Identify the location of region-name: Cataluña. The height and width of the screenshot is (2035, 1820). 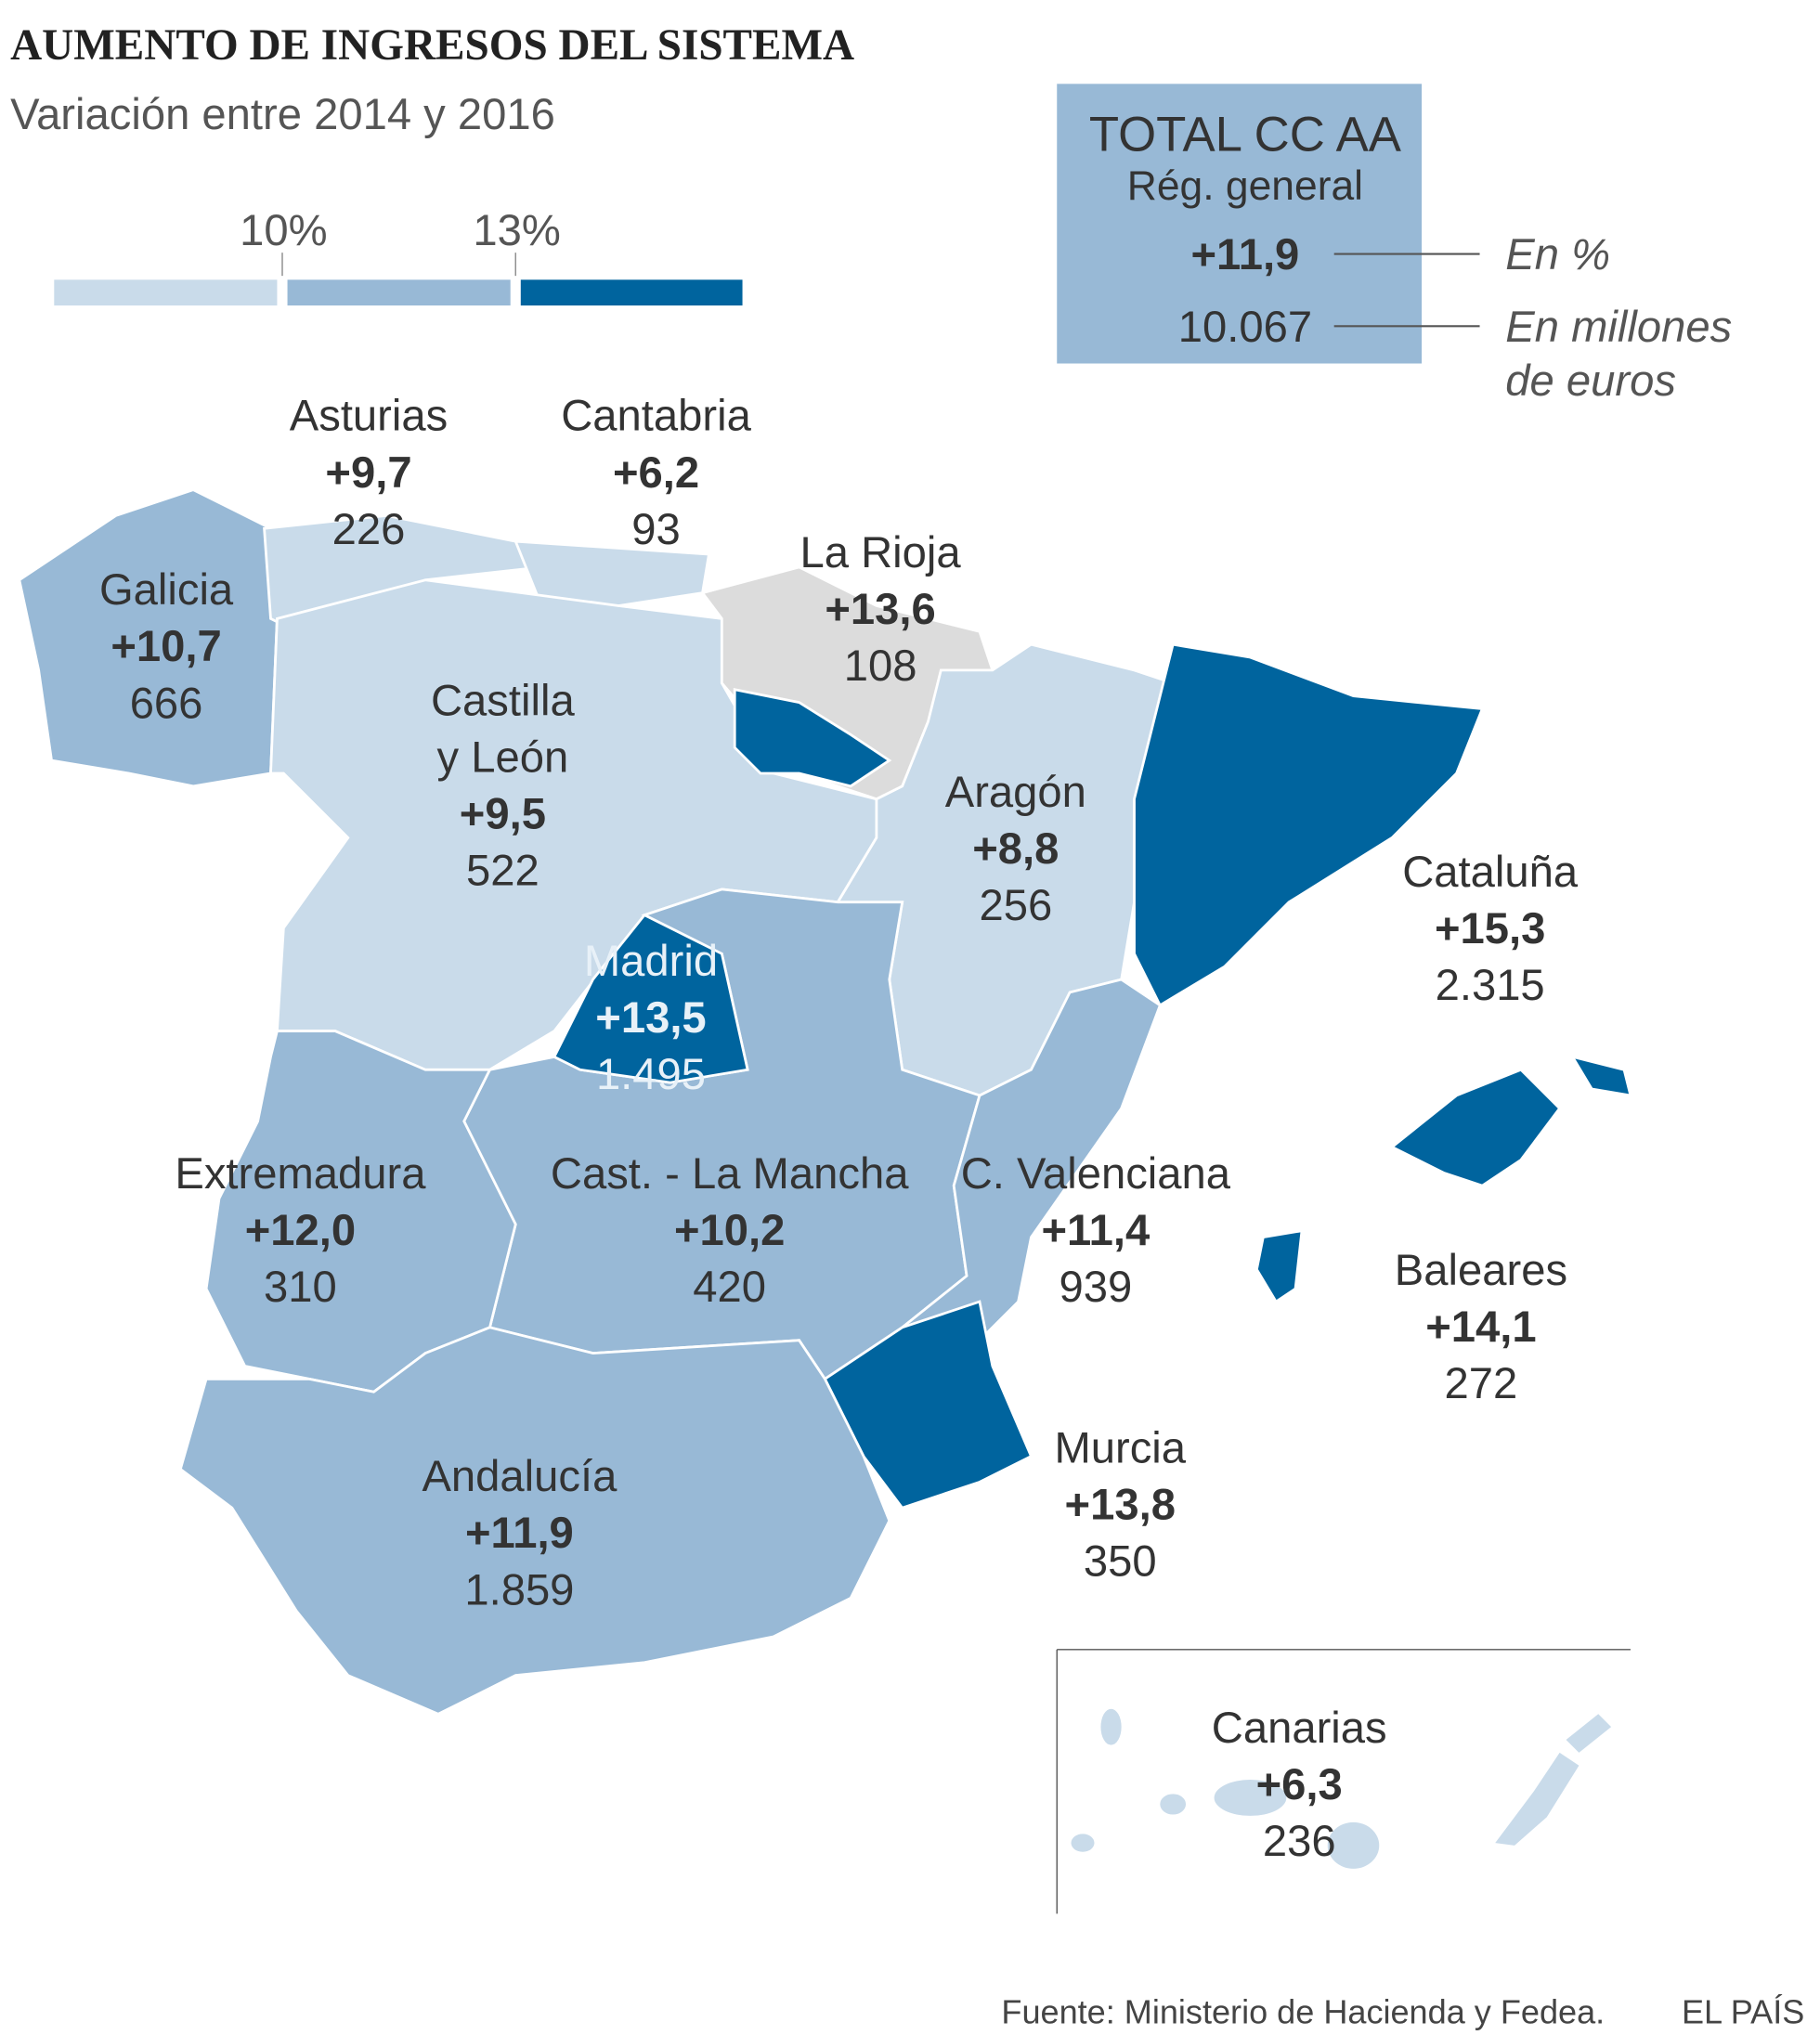
(1490, 872).